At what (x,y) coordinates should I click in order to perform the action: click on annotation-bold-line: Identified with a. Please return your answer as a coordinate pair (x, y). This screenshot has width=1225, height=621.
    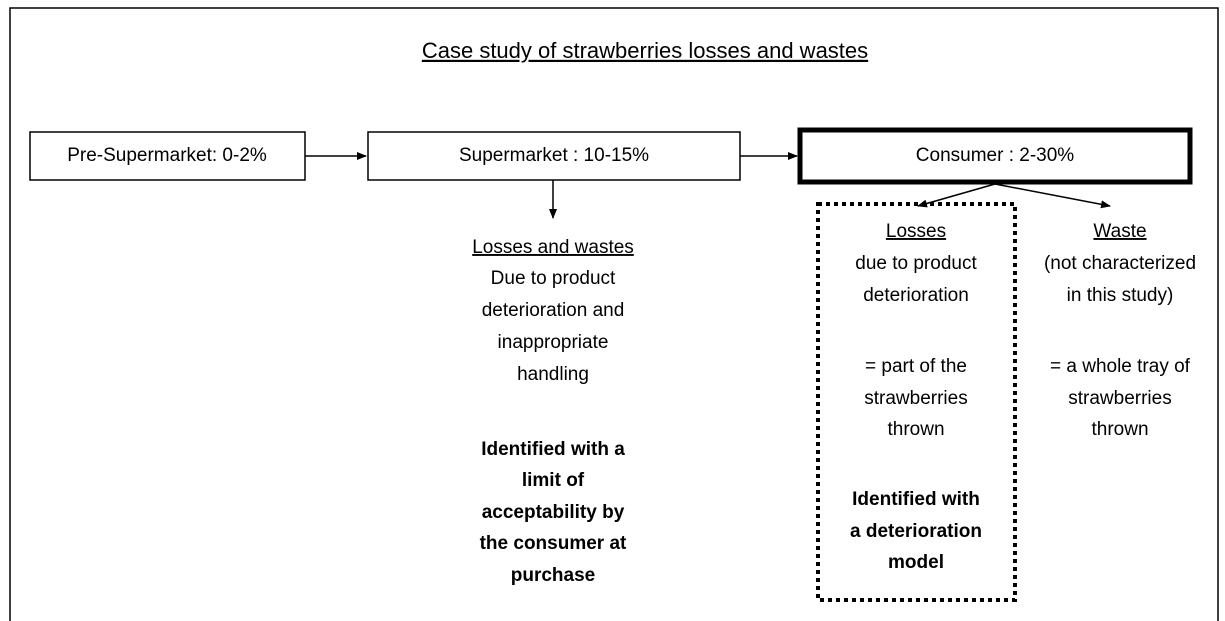
    Looking at the image, I should click on (553, 449).